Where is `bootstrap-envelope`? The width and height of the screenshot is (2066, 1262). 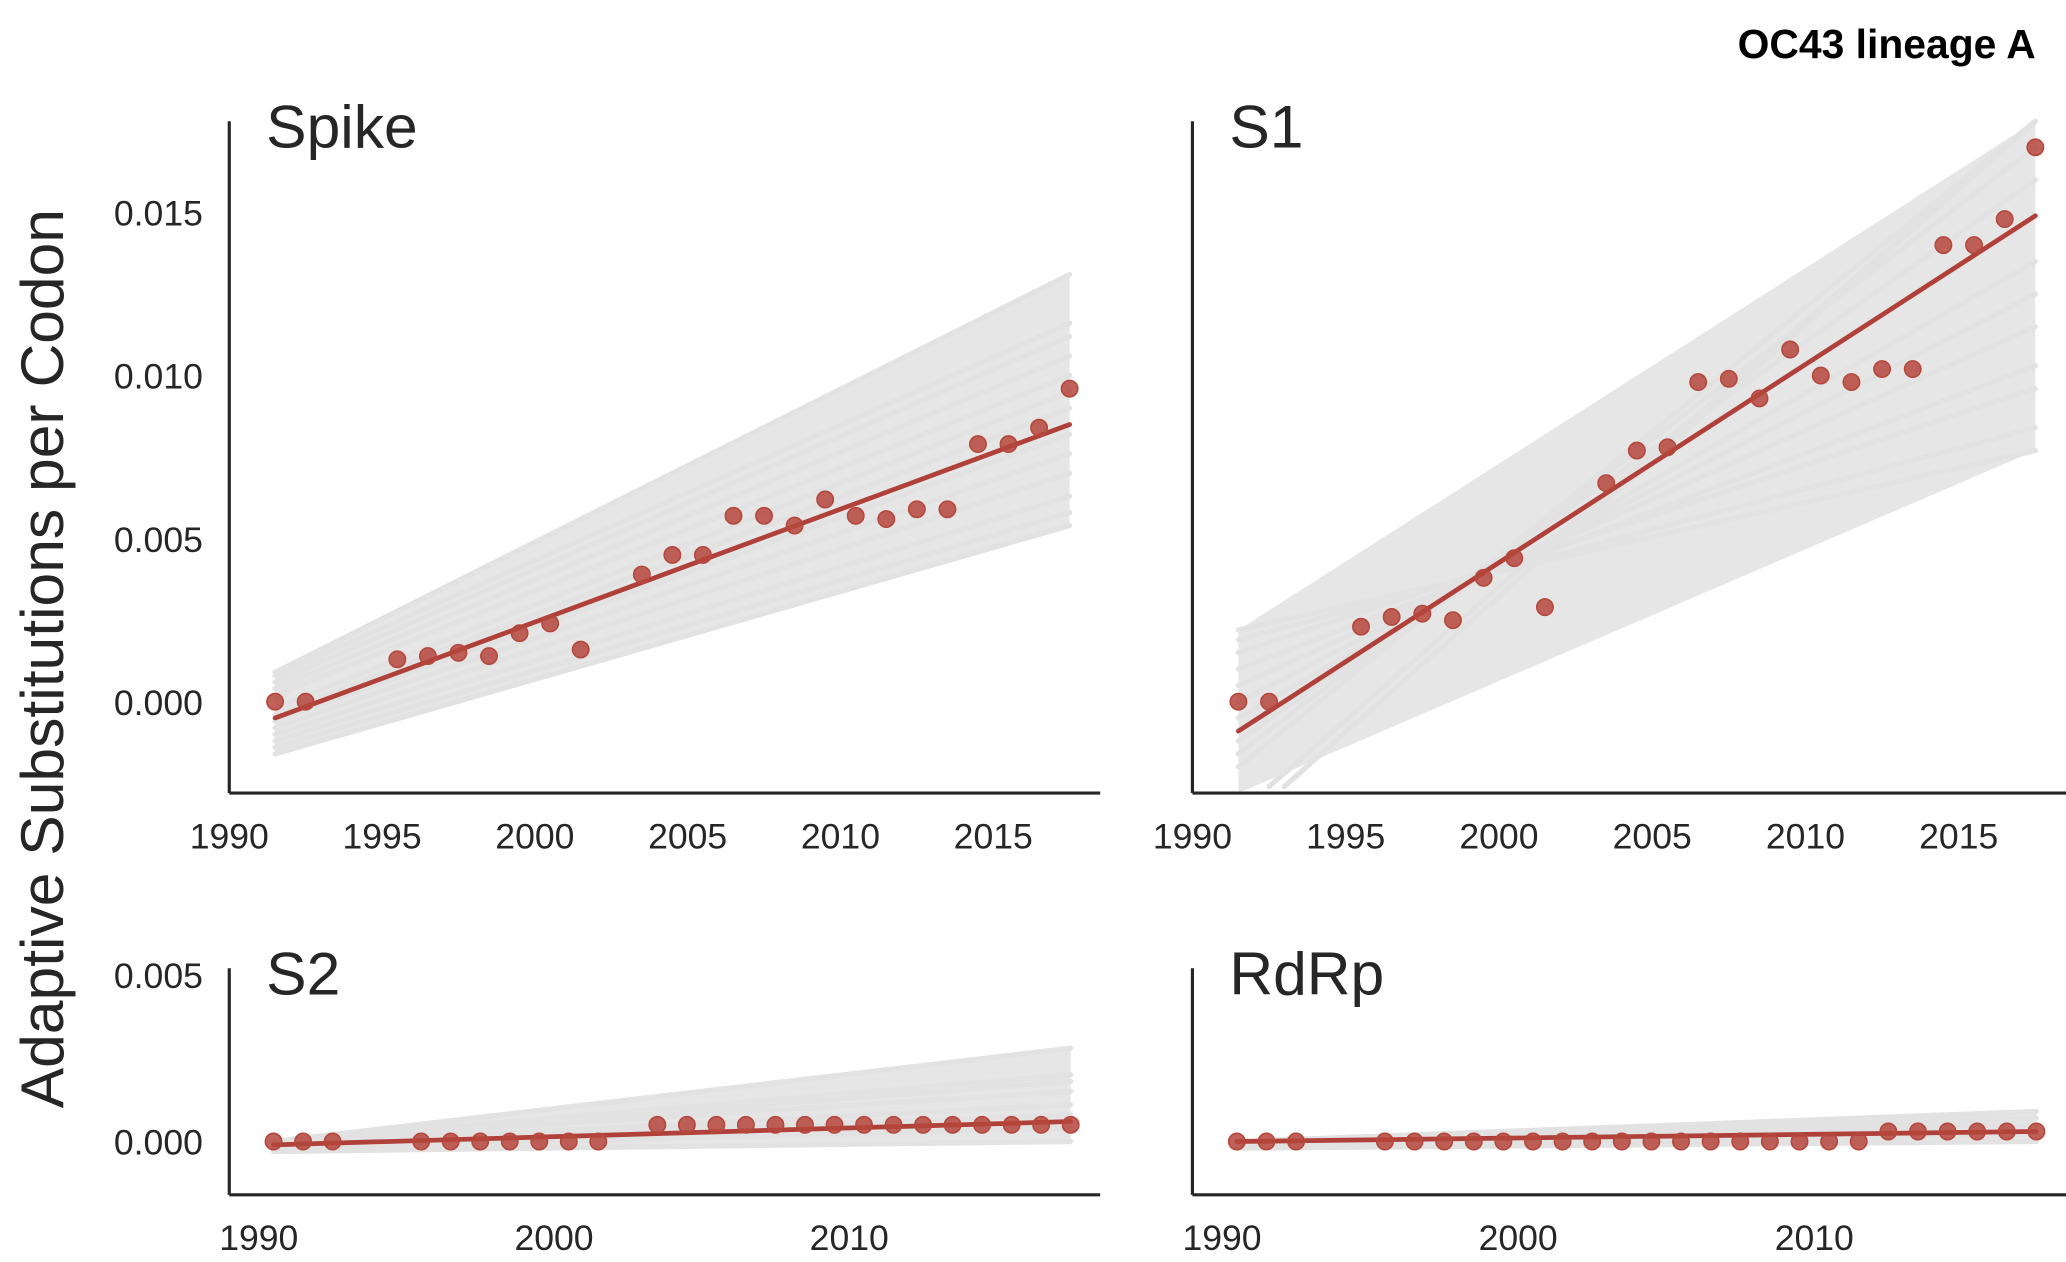 bootstrap-envelope is located at coordinates (672, 514).